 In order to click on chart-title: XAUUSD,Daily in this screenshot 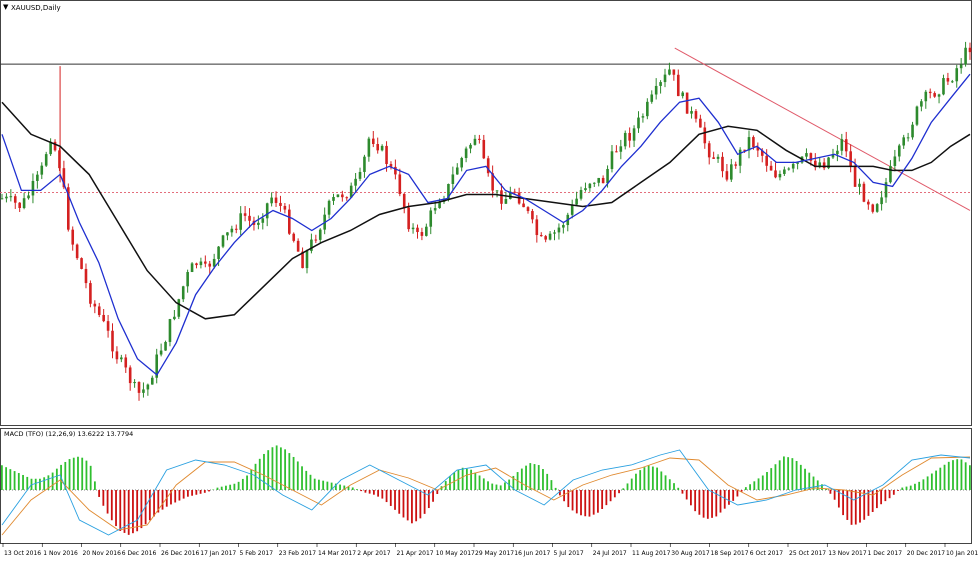, I will do `click(36, 8)`.